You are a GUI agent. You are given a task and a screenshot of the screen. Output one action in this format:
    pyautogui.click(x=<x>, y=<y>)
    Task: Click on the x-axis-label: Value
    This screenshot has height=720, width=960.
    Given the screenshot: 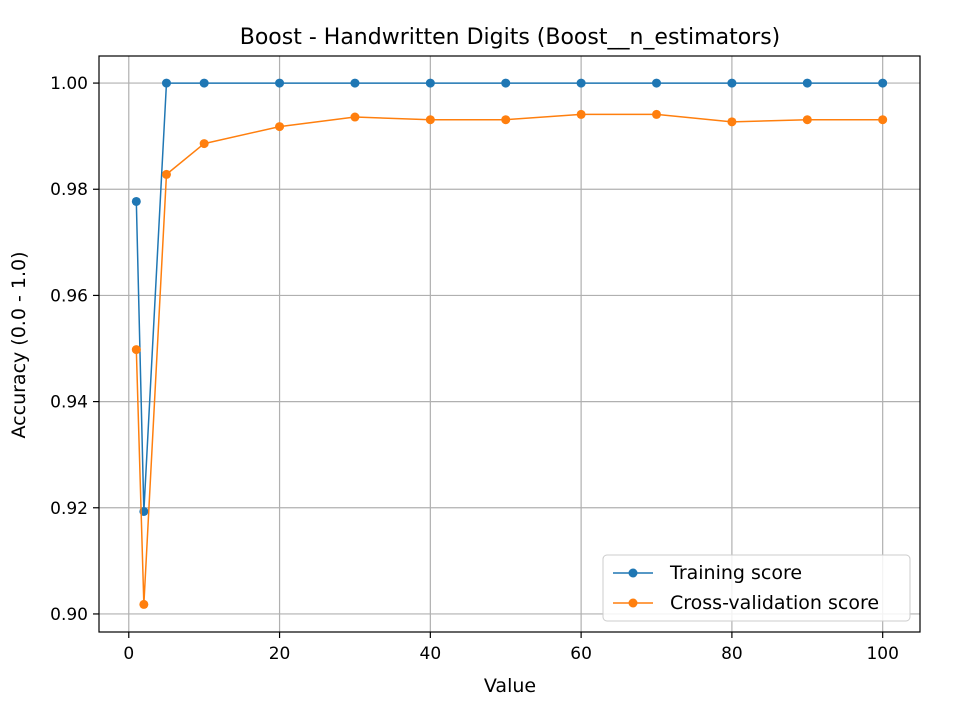 What is the action you would take?
    pyautogui.click(x=510, y=686)
    